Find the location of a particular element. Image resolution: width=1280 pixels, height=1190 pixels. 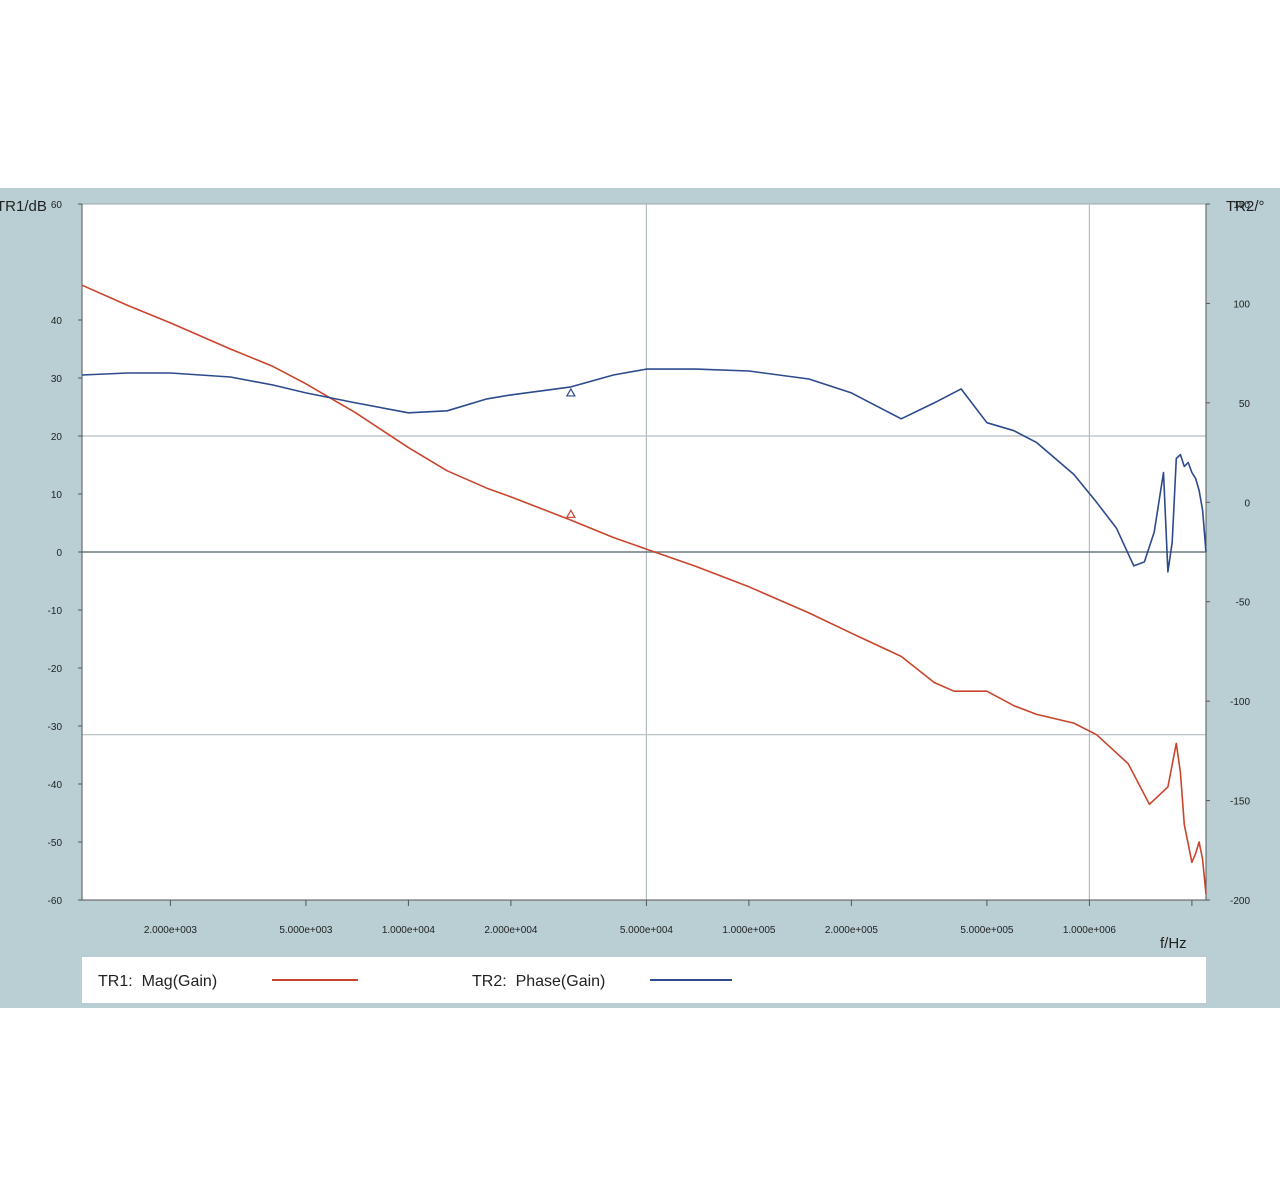

x-tick-label: 2.000e+003 is located at coordinates (171, 930).